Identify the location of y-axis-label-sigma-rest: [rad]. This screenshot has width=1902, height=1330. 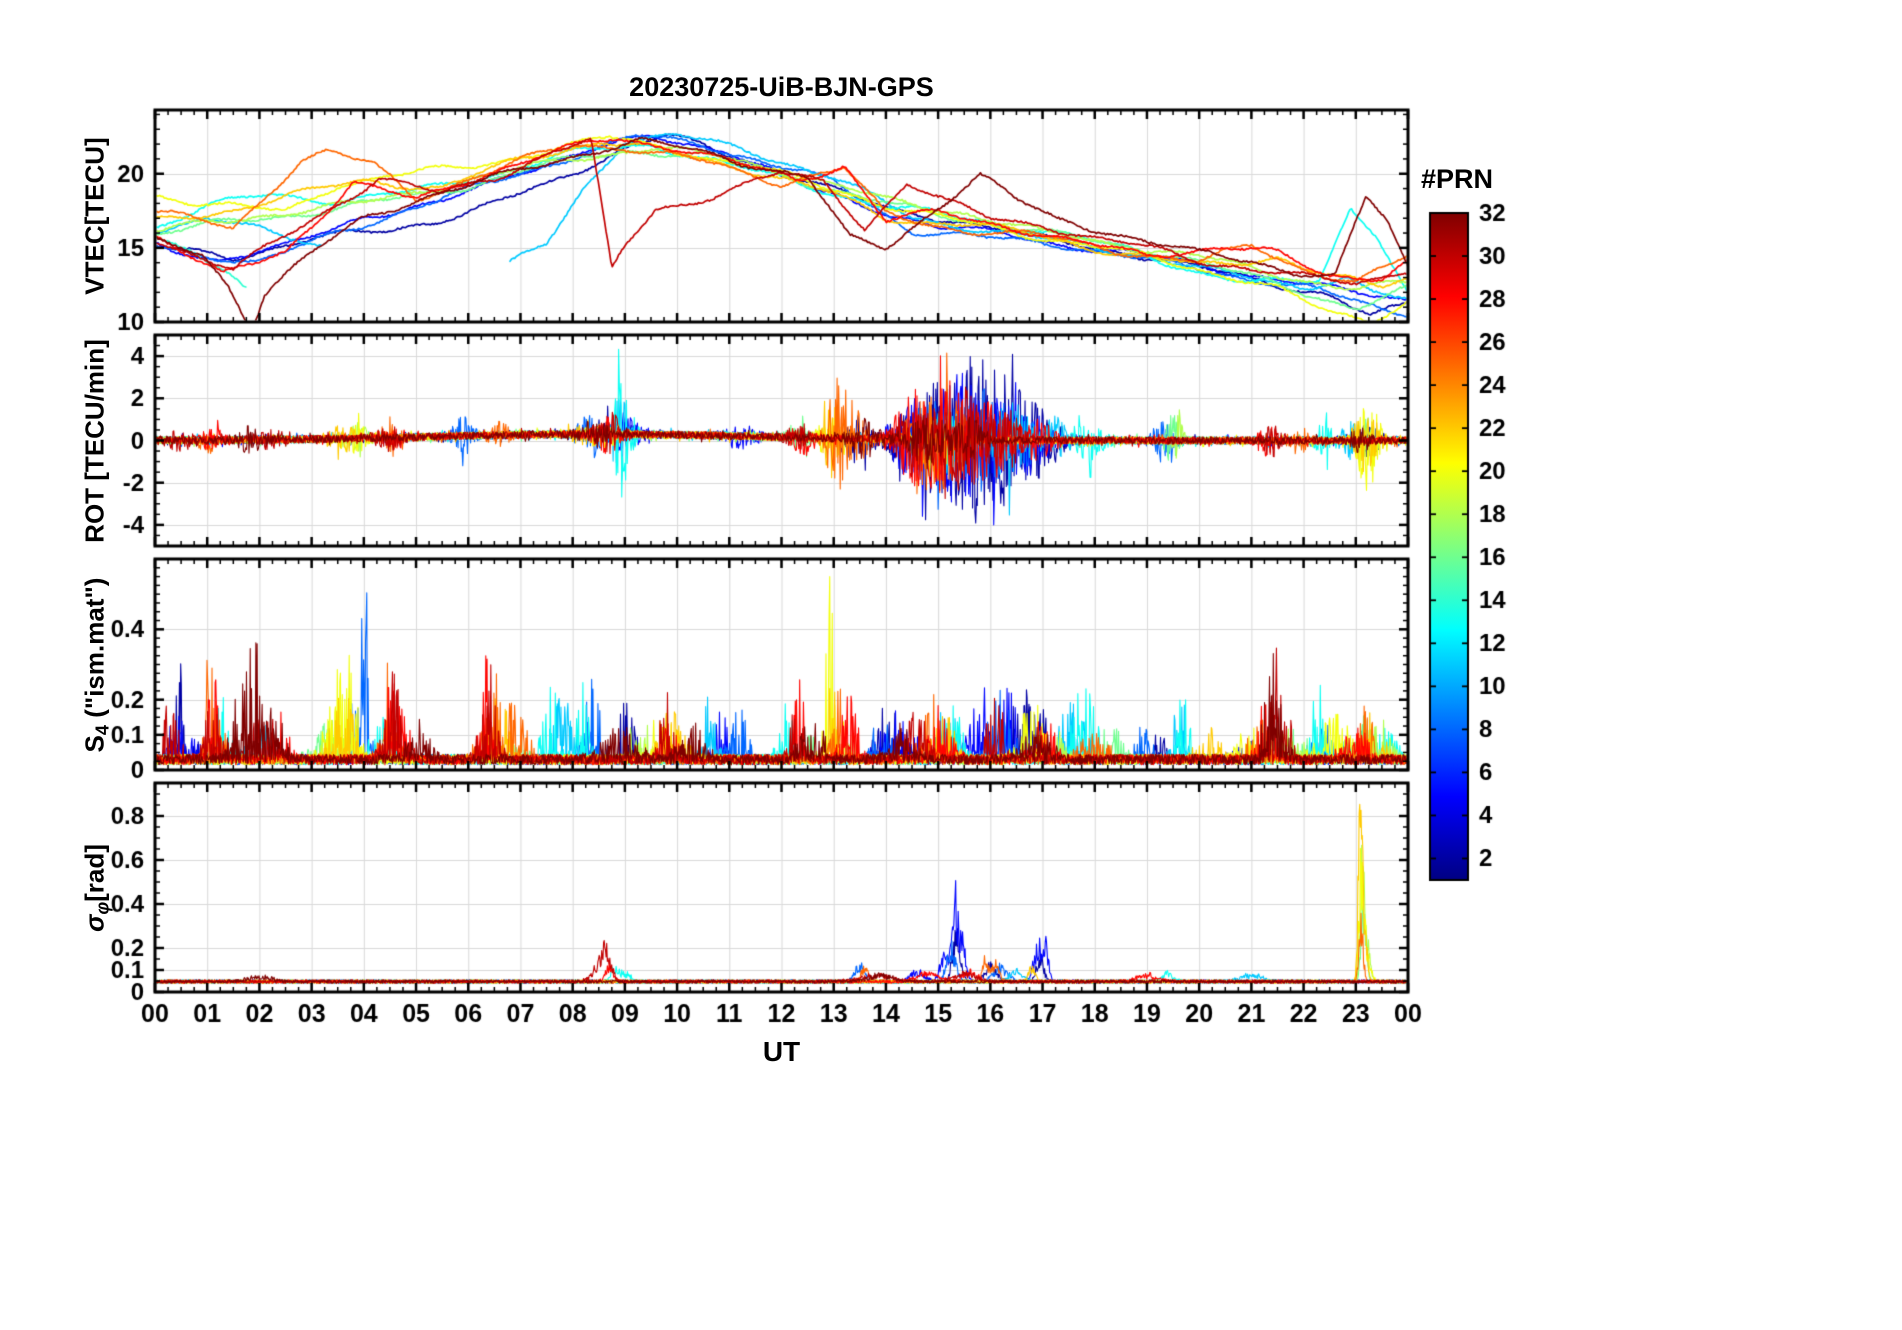
(94, 872).